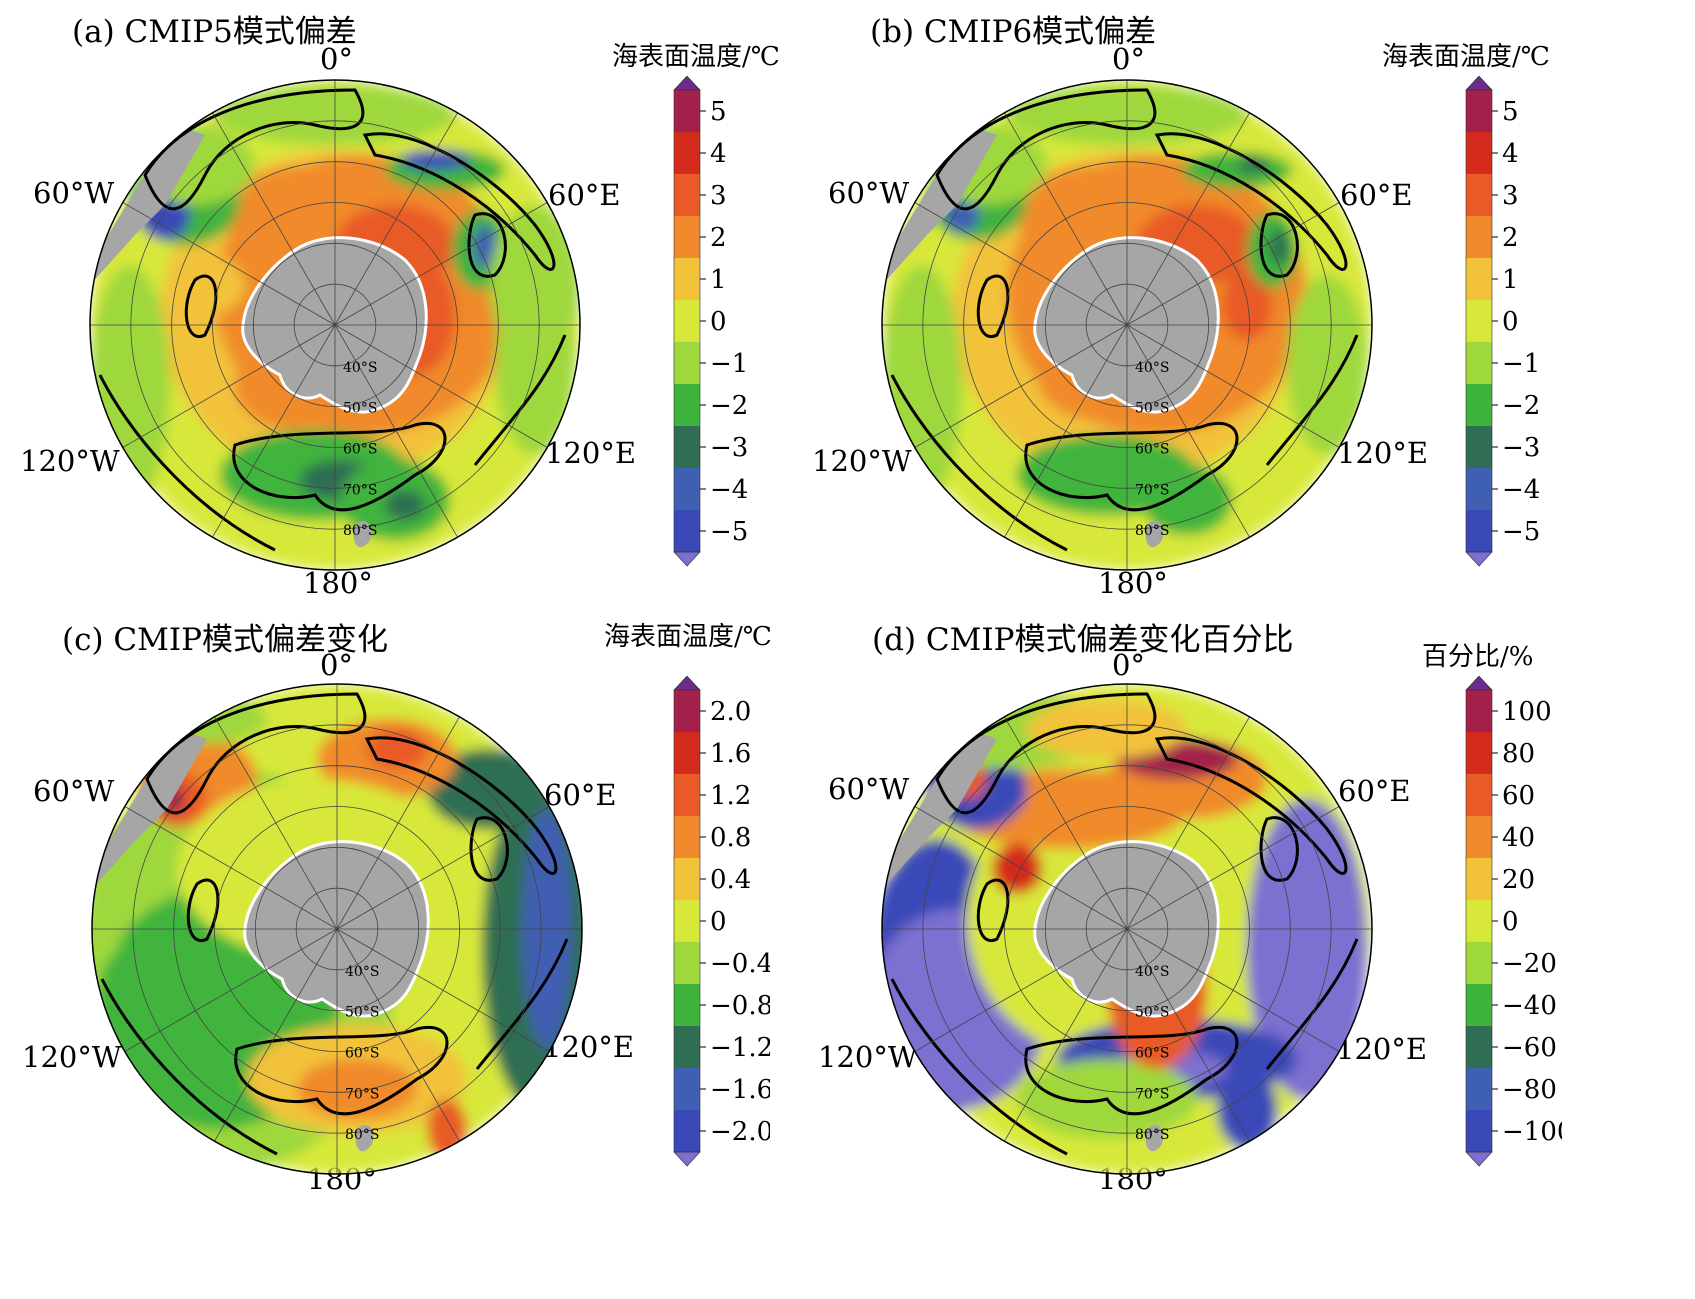 The width and height of the screenshot is (1695, 1299). What do you see at coordinates (740, 1048) in the screenshot?
I see `colorbar-tick-label: −1.2` at bounding box center [740, 1048].